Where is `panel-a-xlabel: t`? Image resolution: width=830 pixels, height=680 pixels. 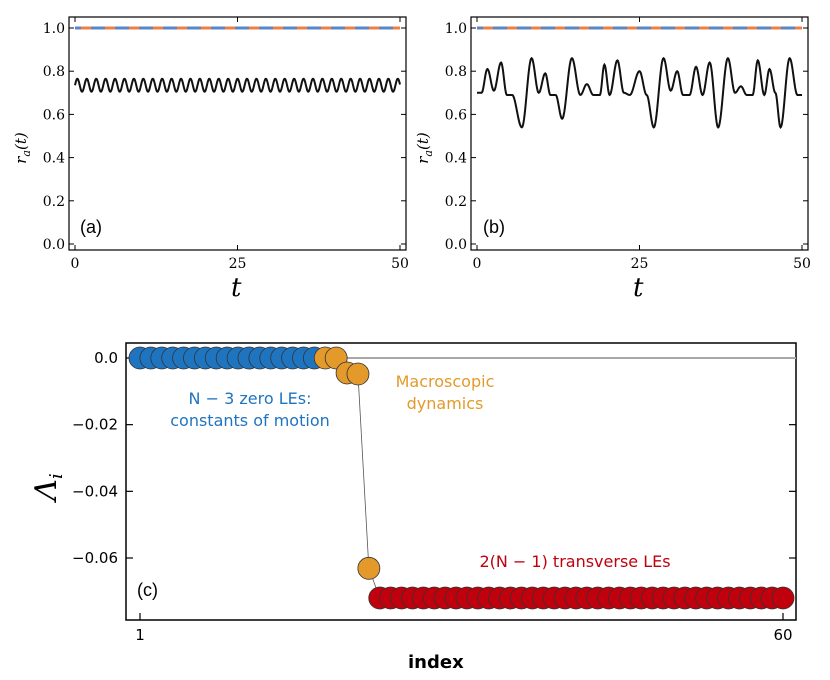 panel-a-xlabel: t is located at coordinates (236, 288).